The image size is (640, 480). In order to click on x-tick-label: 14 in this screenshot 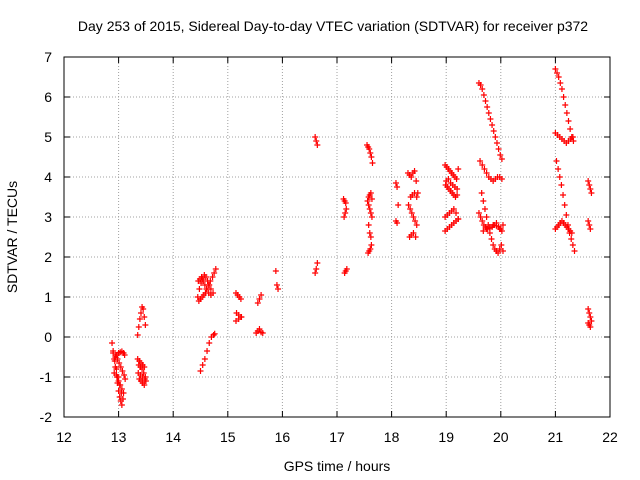, I will do `click(173, 437)`.